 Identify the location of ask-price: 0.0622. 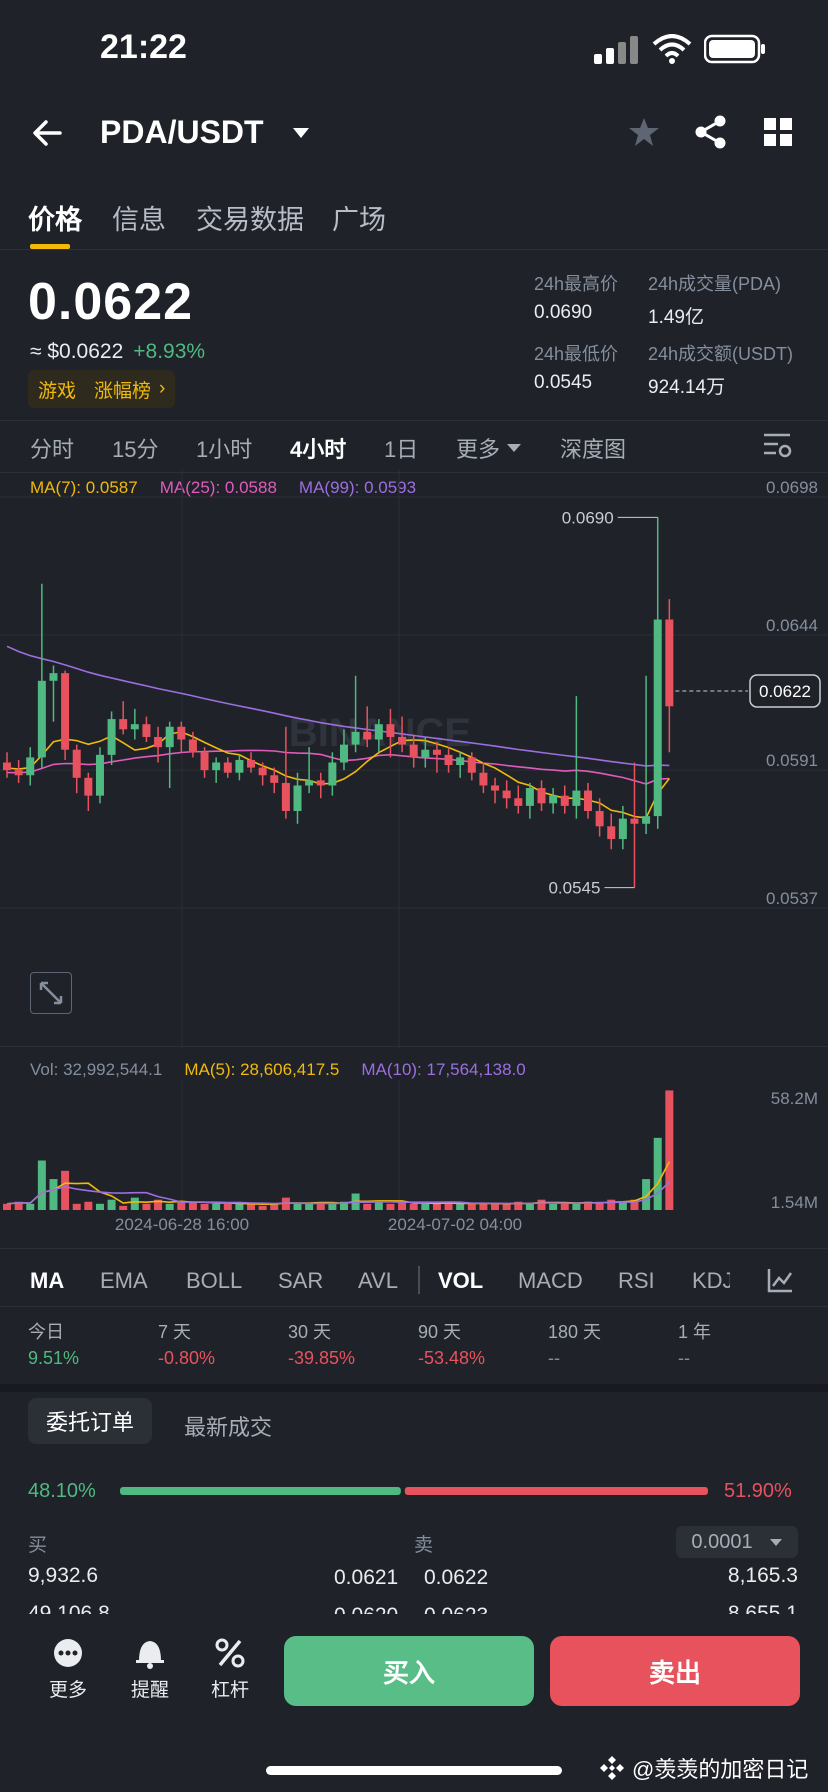
(456, 1577).